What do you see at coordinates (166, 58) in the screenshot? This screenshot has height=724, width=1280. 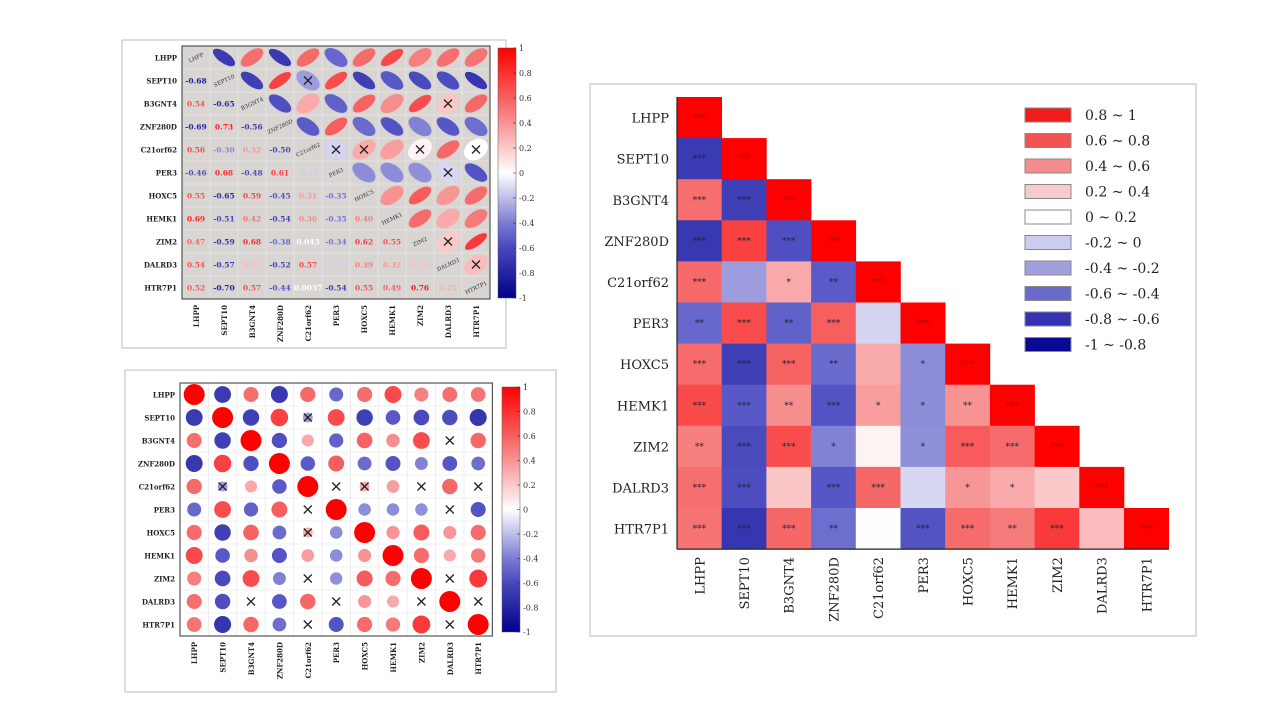 I see `ellipse-row-label: LHPP` at bounding box center [166, 58].